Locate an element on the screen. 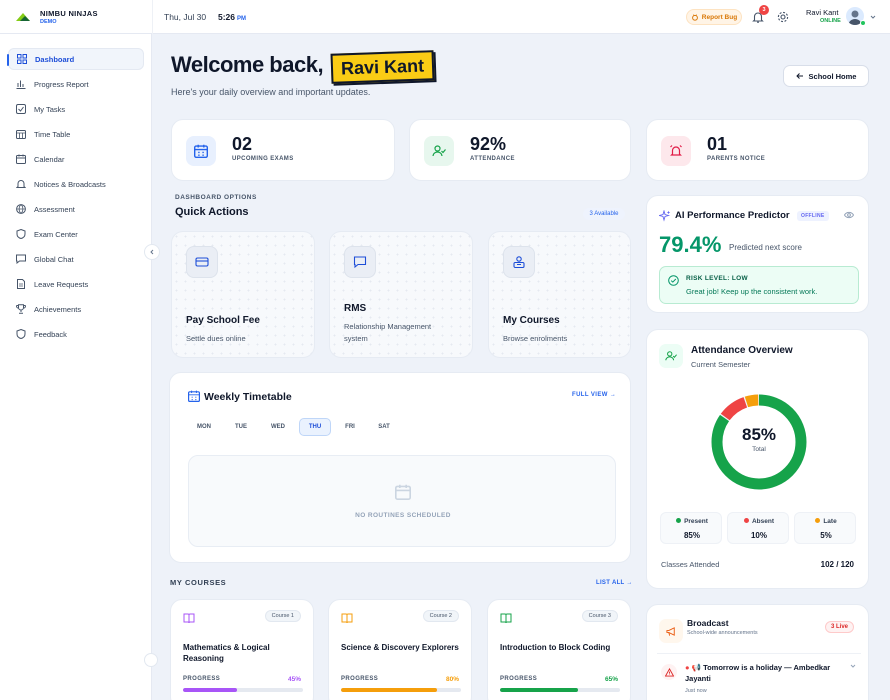  progress-label: PROGRESS is located at coordinates (202, 679).